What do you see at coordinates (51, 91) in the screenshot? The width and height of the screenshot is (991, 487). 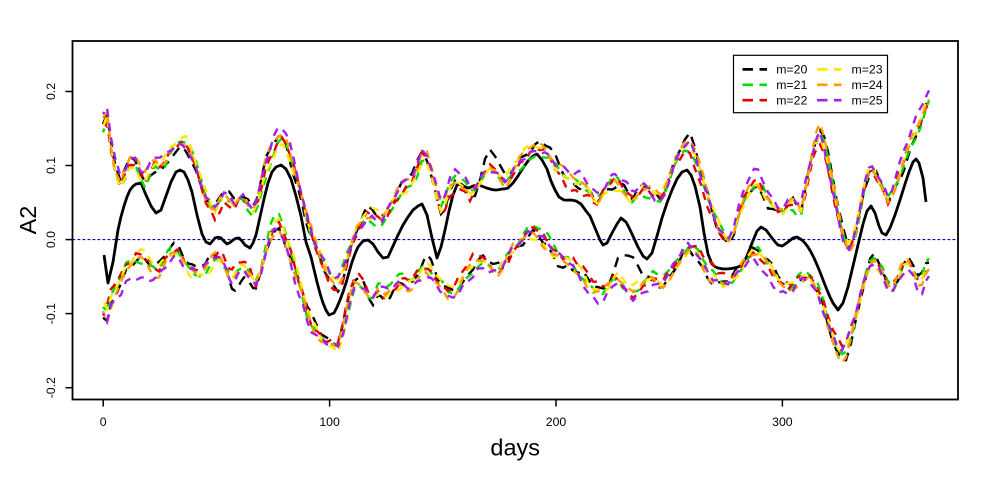 I see `svg-text: 0.2` at bounding box center [51, 91].